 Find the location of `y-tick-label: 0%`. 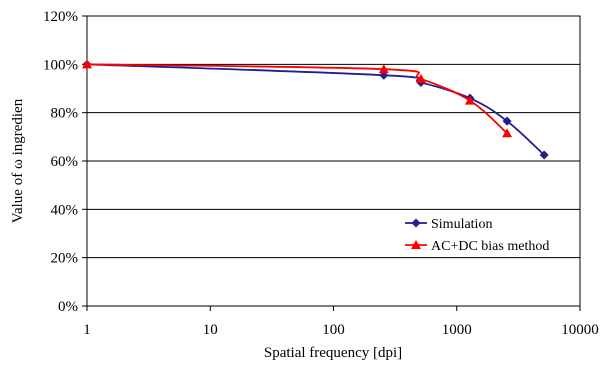

y-tick-label: 0% is located at coordinates (68, 307).